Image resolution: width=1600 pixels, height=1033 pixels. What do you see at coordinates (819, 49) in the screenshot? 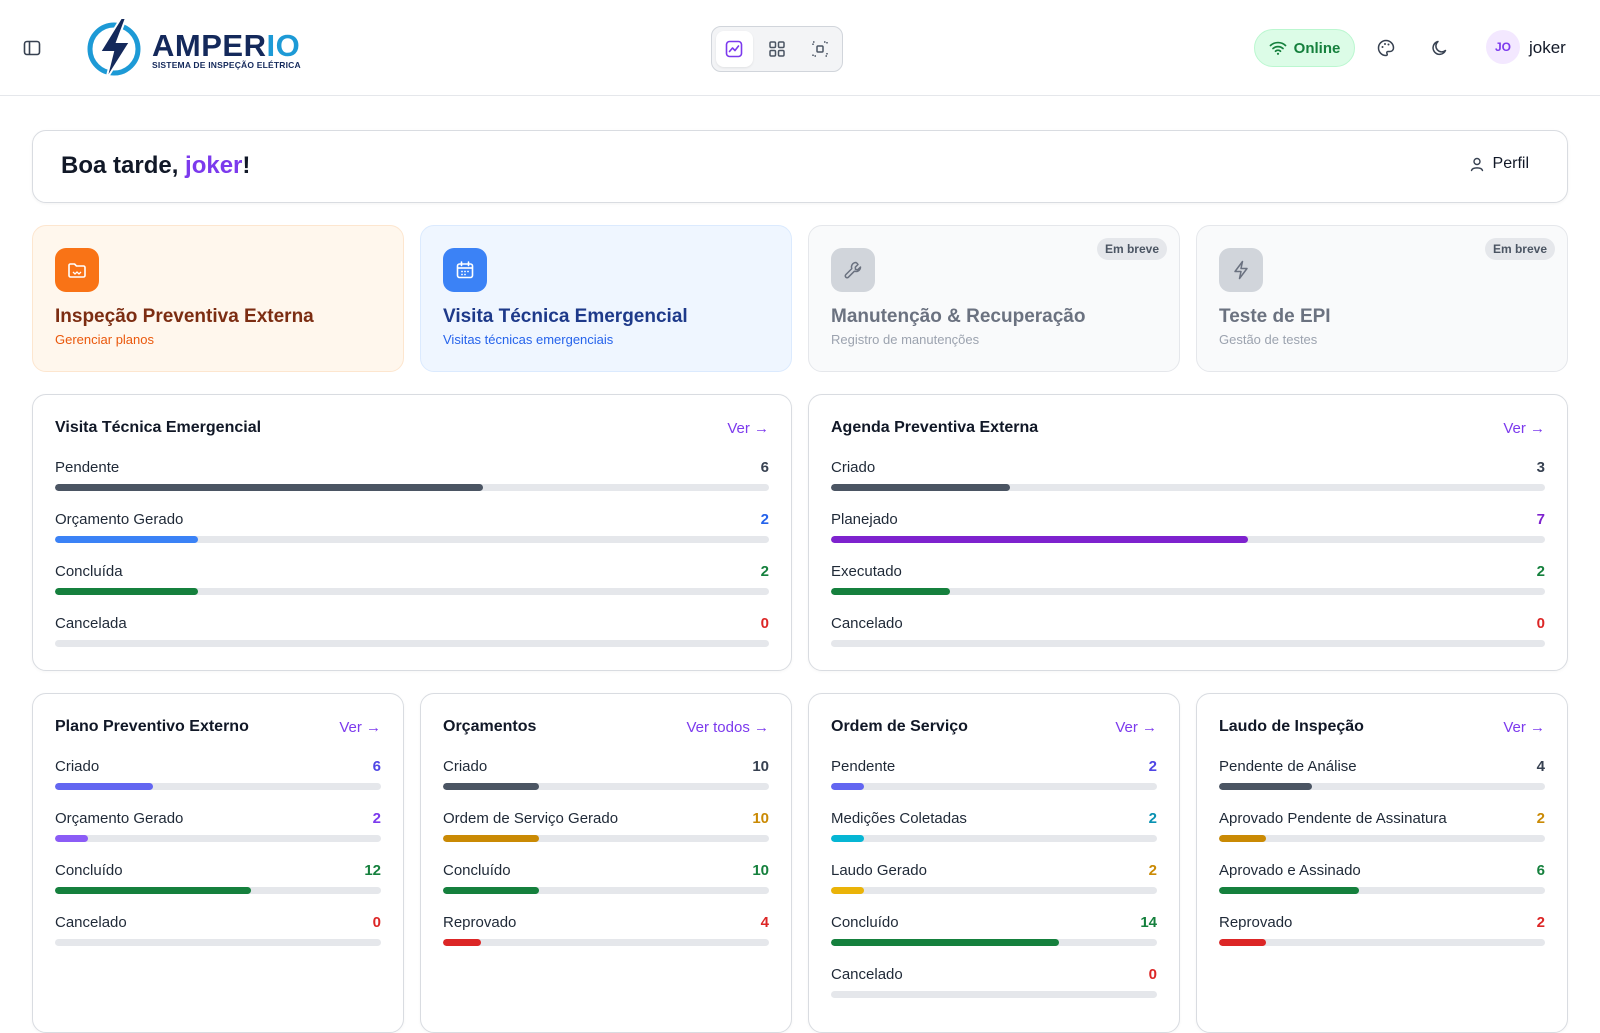
I see `focus-mode-button` at bounding box center [819, 49].